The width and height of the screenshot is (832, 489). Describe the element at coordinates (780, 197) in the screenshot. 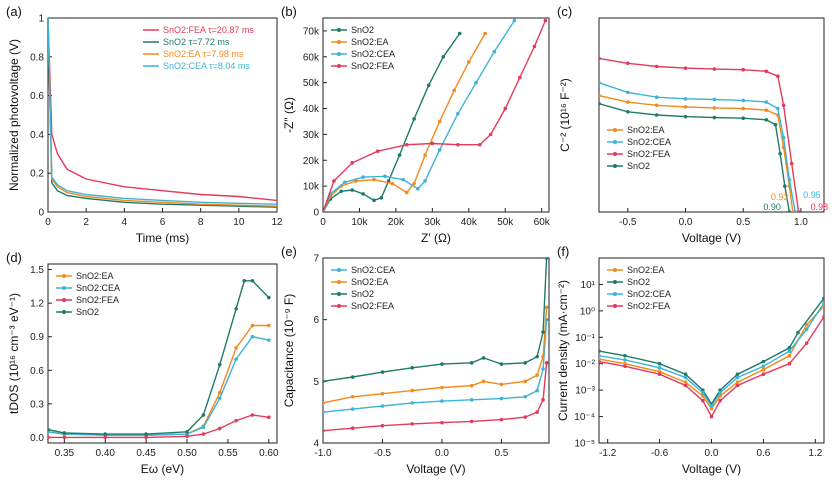

I see `annotation-label: 0.93` at that location.